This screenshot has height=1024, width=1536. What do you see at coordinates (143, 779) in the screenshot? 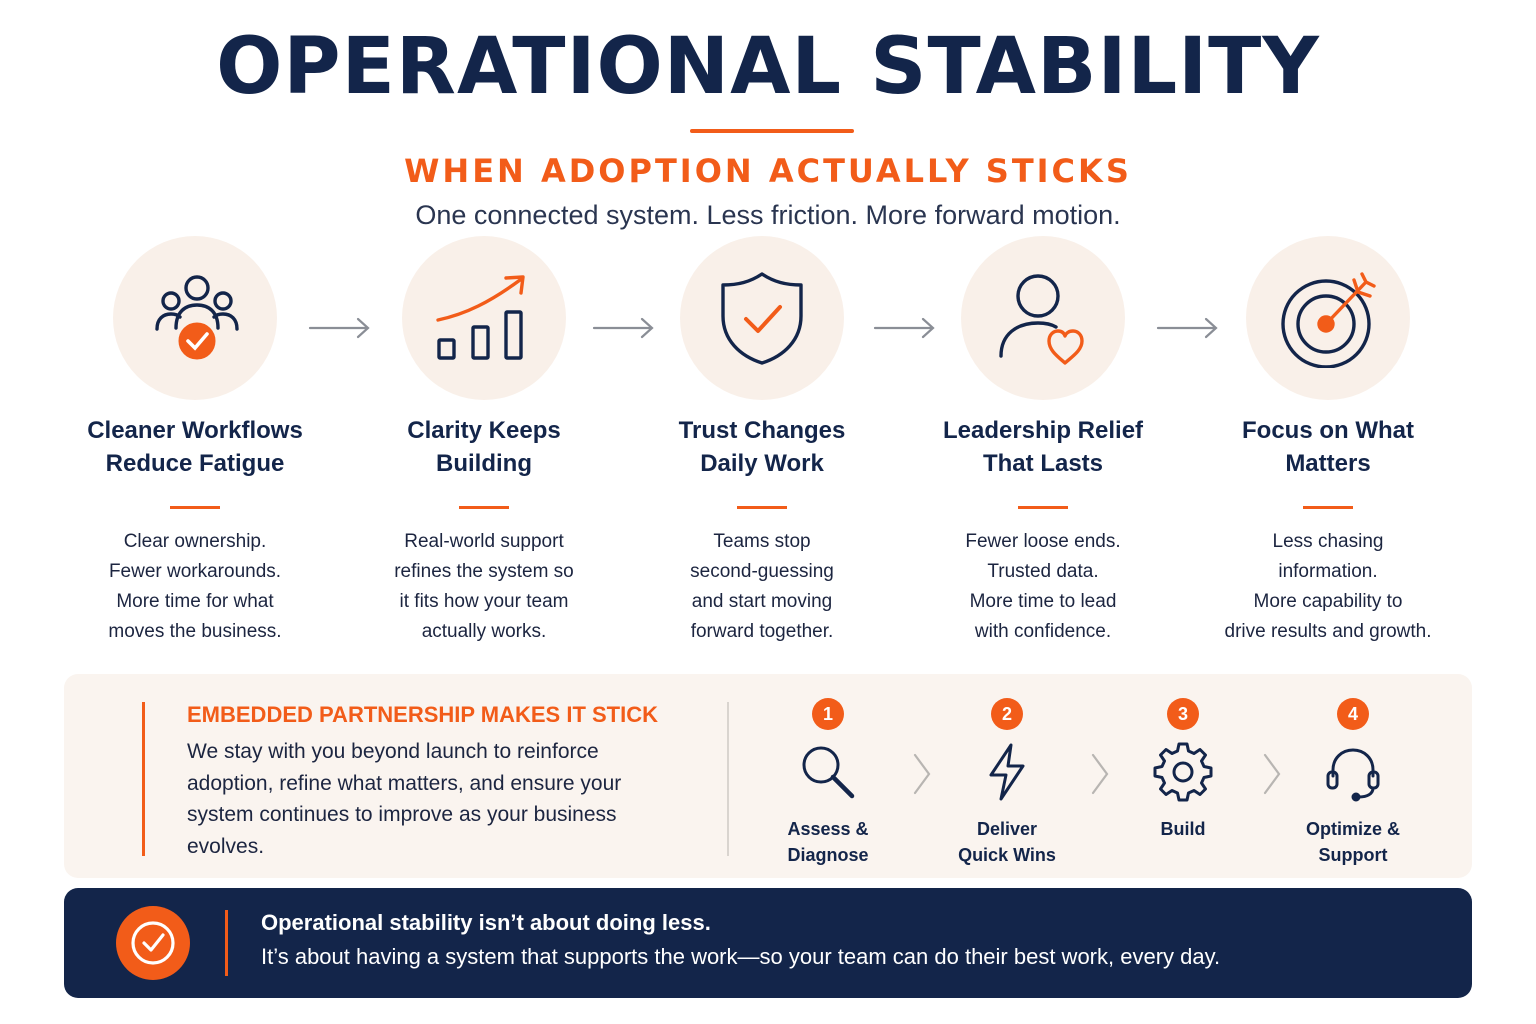
I see `partnership-accent-bar` at bounding box center [143, 779].